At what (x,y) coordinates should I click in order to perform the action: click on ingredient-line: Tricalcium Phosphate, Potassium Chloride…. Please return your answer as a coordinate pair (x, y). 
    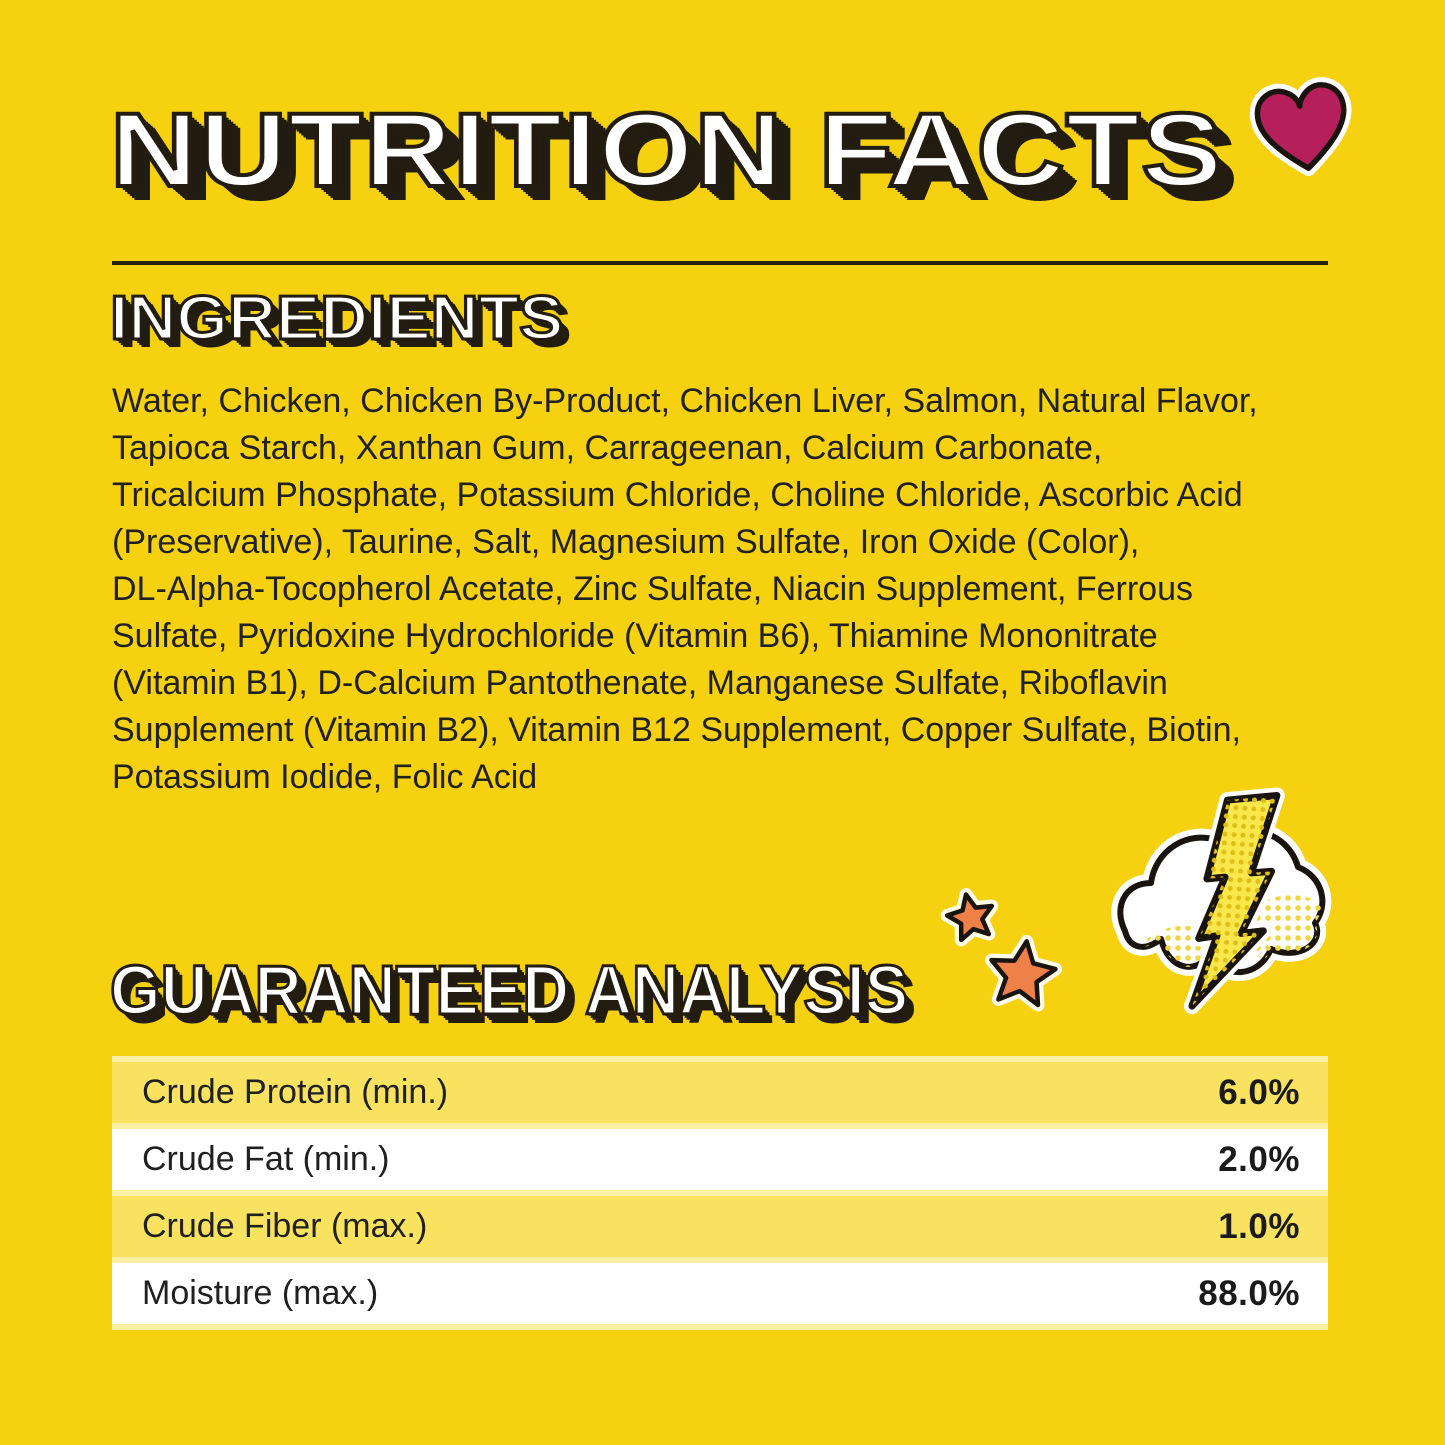
    Looking at the image, I should click on (677, 495).